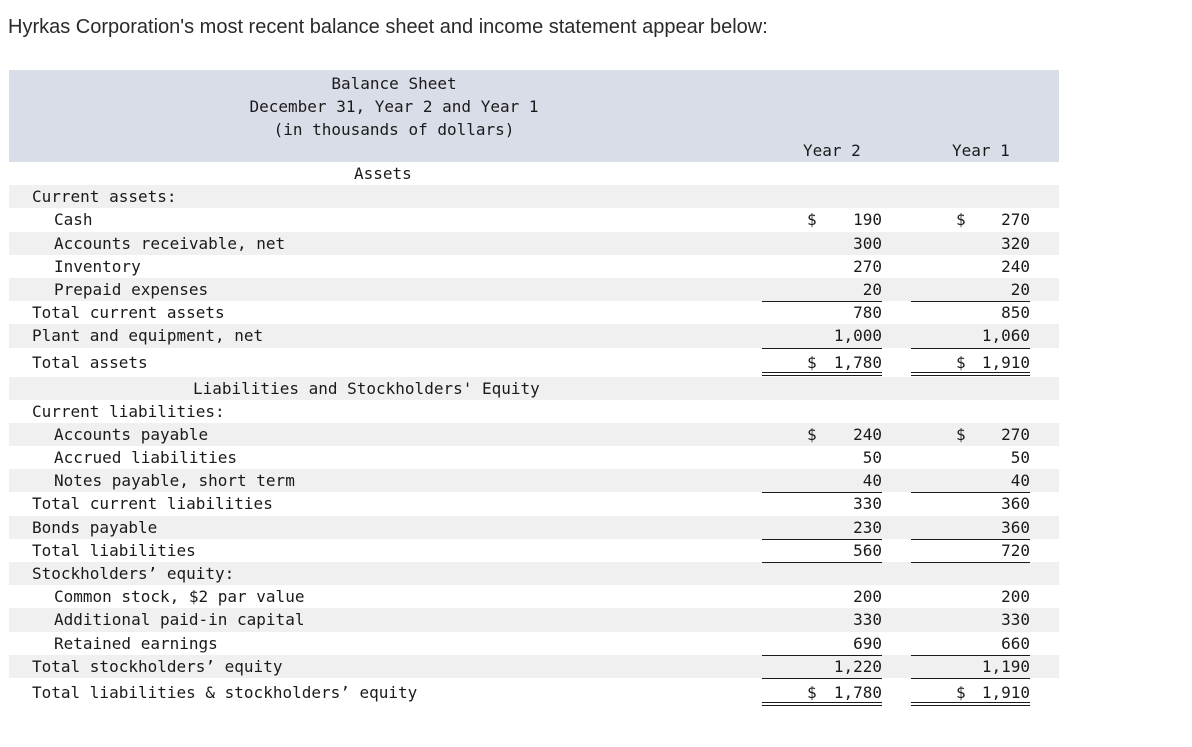 The image size is (1192, 747). I want to click on row-label: Accounts receivable, net, so click(170, 243).